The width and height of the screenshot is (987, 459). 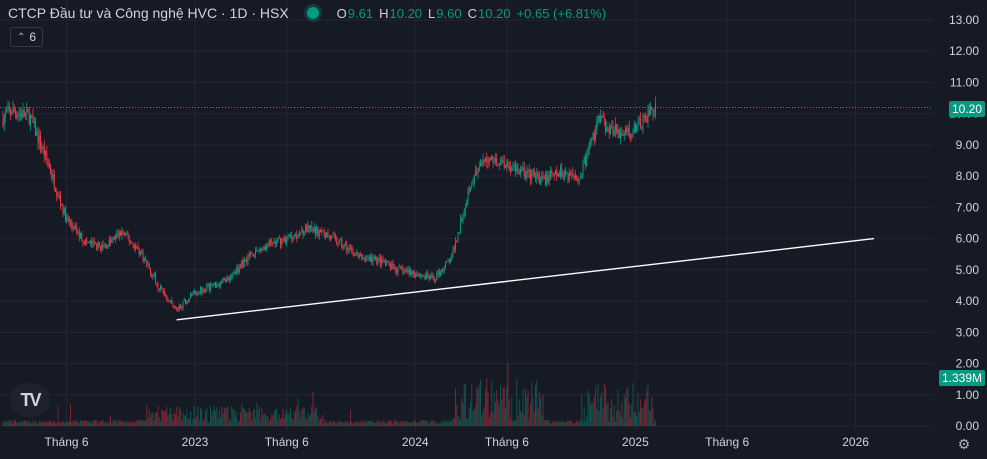 What do you see at coordinates (964, 444) in the screenshot?
I see `gear-icon: ⚙` at bounding box center [964, 444].